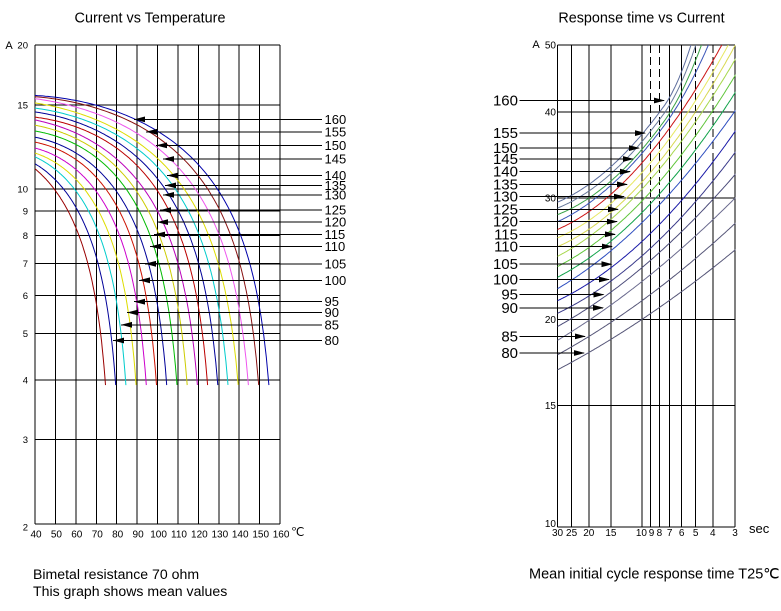  I want to click on svg-text: ℃, so click(297, 532).